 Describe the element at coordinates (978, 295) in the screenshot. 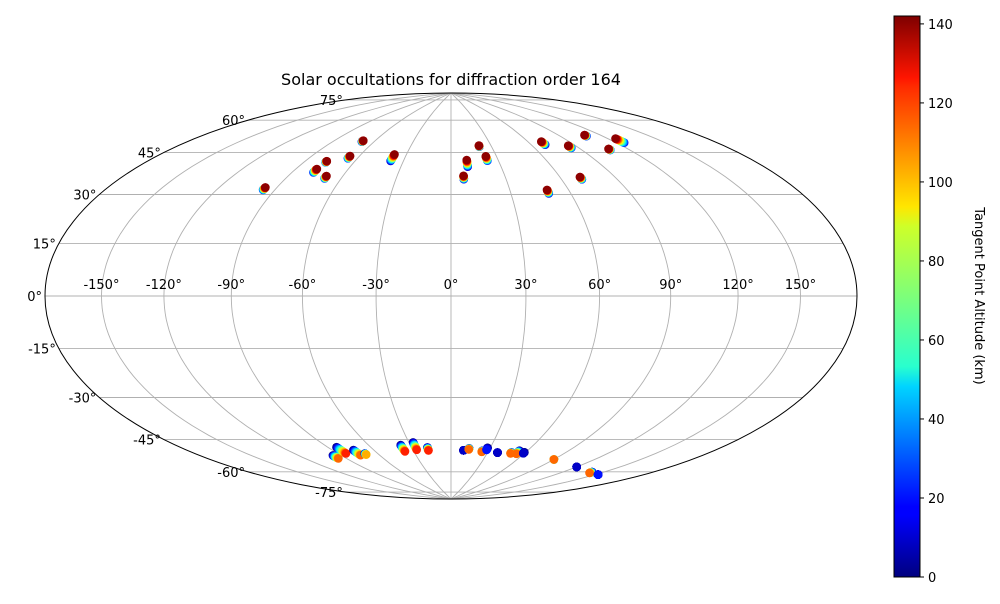

I see `colorbar-label: Tangent Point Altitude (km)` at that location.